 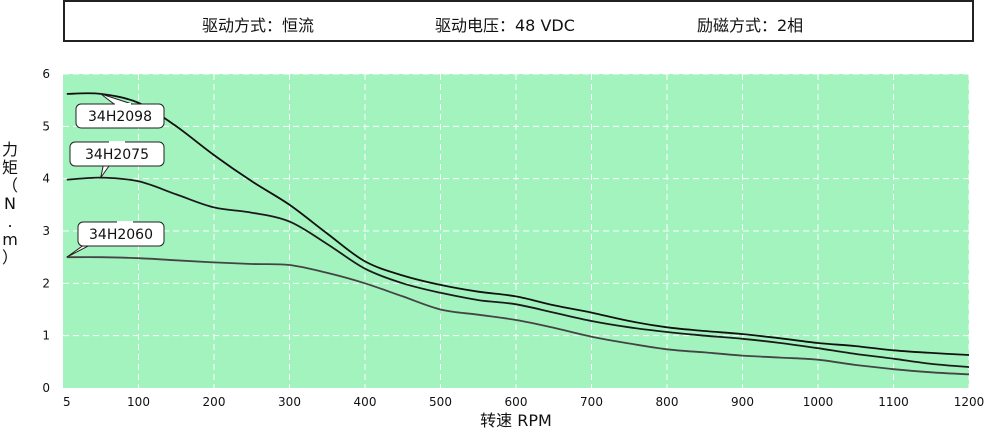 I want to click on chart-header-box: 驱动方式：恒流 驱动电压：48 VDC 励磁方式：2相, so click(x=518, y=21).